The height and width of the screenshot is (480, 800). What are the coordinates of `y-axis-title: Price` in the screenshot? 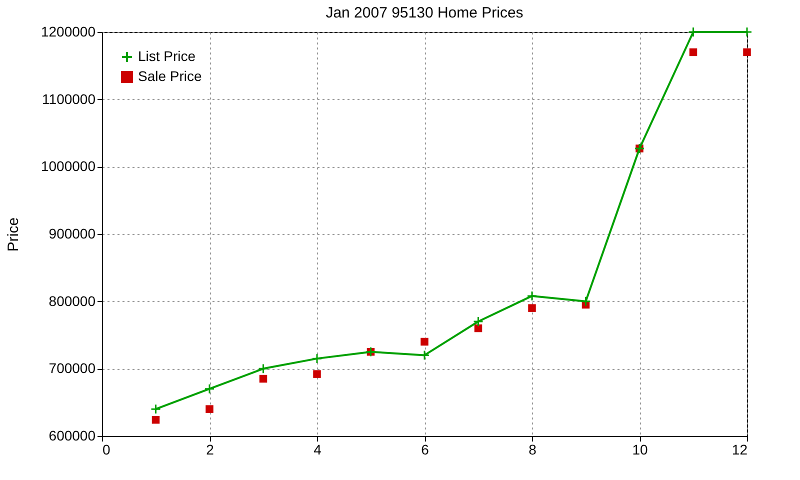 It's located at (13, 234).